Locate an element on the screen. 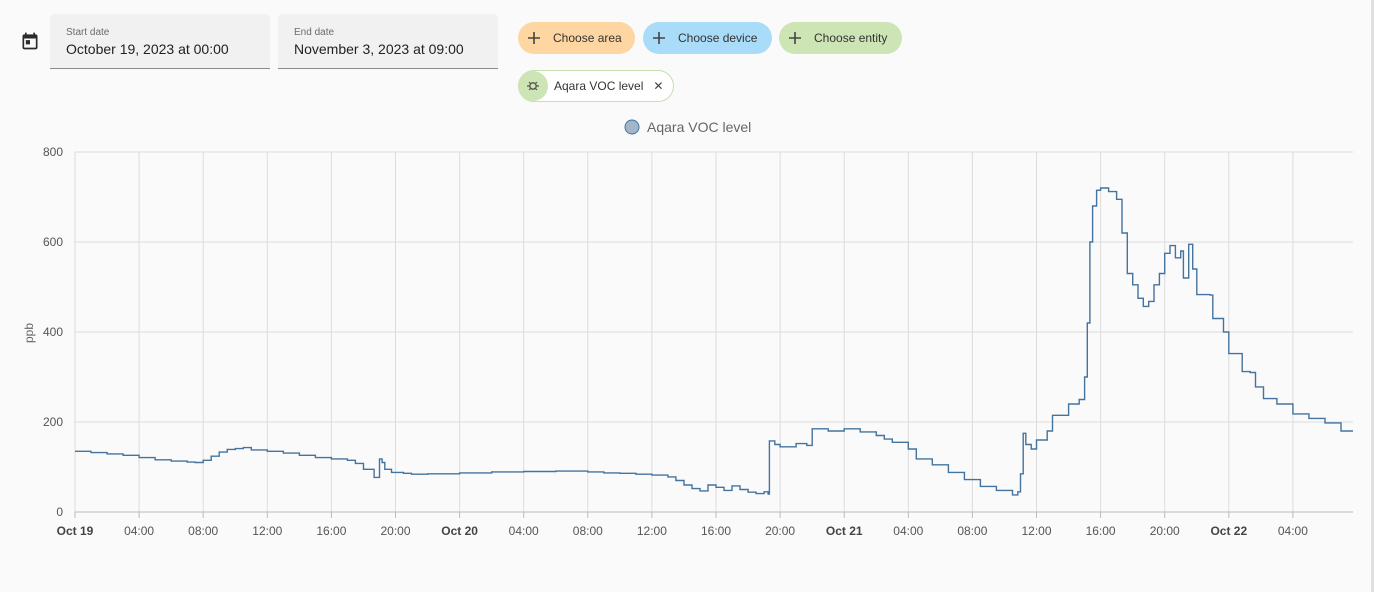 Image resolution: width=1374 pixels, height=592 pixels. x-tick-label: Oct 21 is located at coordinates (844, 531).